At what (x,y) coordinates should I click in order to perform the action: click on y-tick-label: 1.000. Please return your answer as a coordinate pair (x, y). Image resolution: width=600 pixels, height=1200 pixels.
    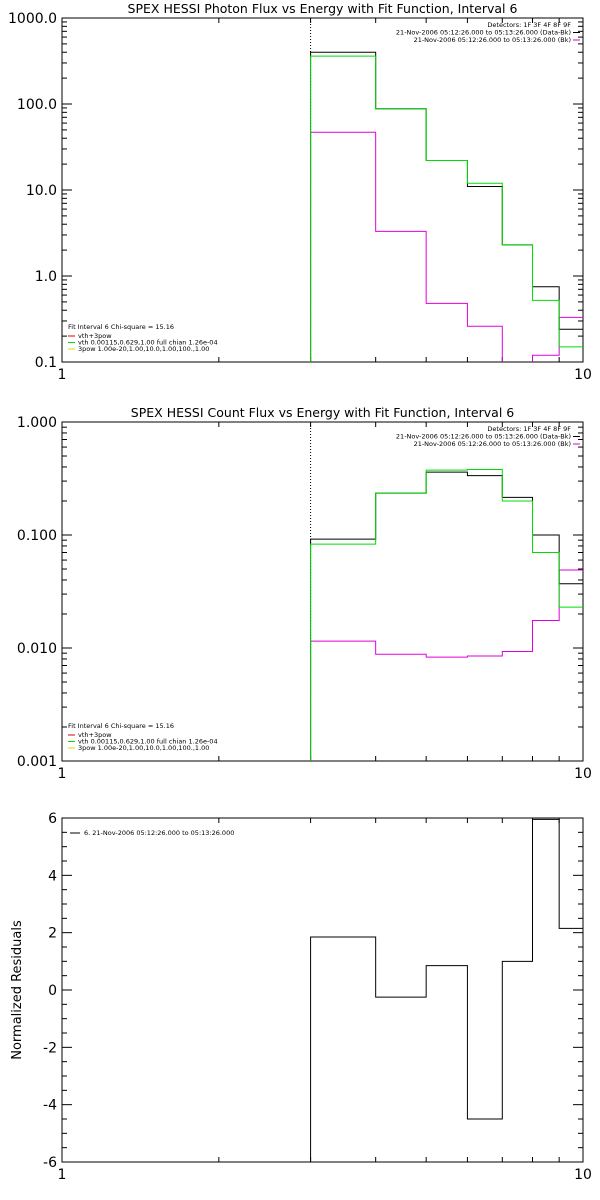
    Looking at the image, I should click on (37, 423).